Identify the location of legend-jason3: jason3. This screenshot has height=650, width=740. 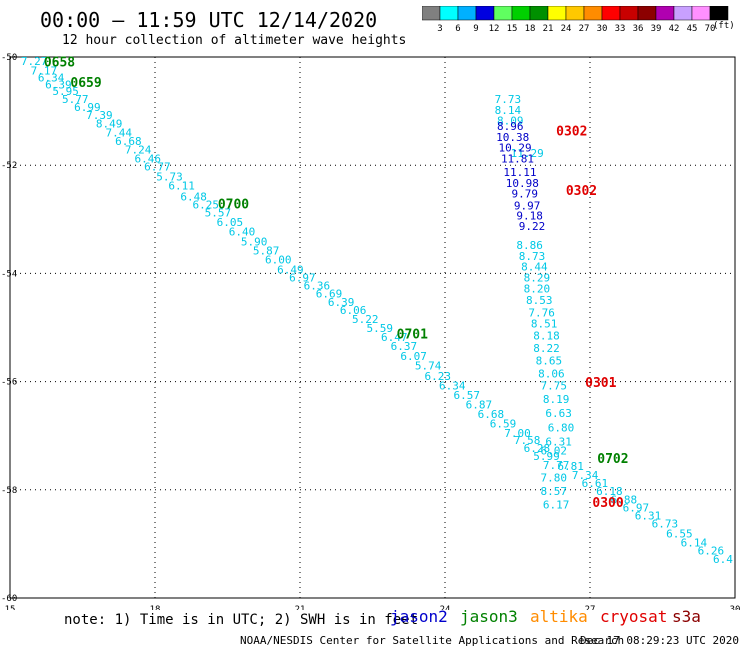
(489, 616).